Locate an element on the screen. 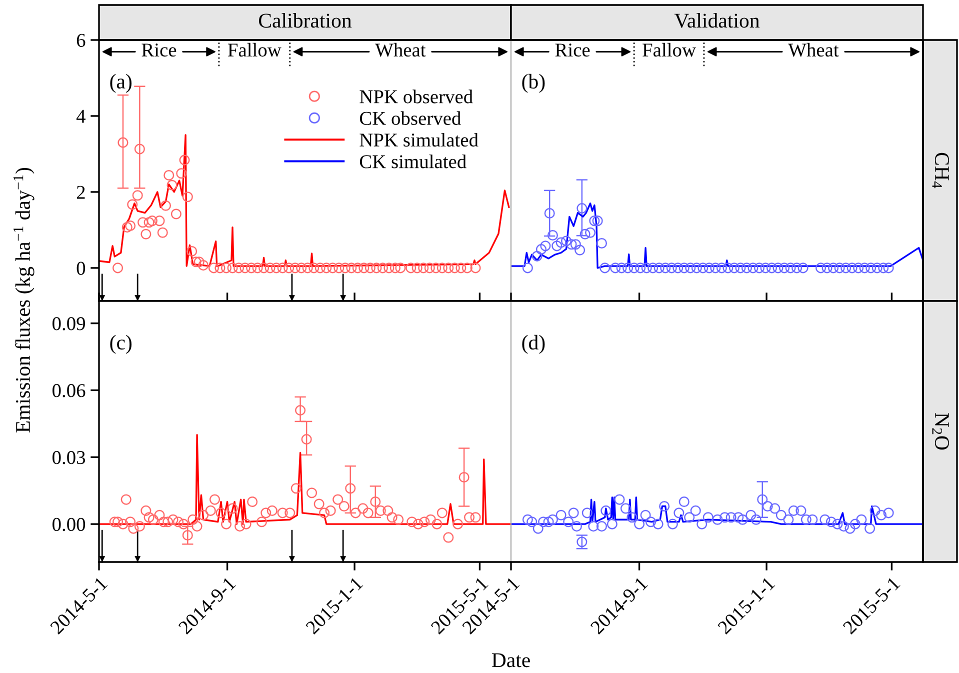 The image size is (959, 673). y-tick-label: 0 is located at coordinates (81, 268).